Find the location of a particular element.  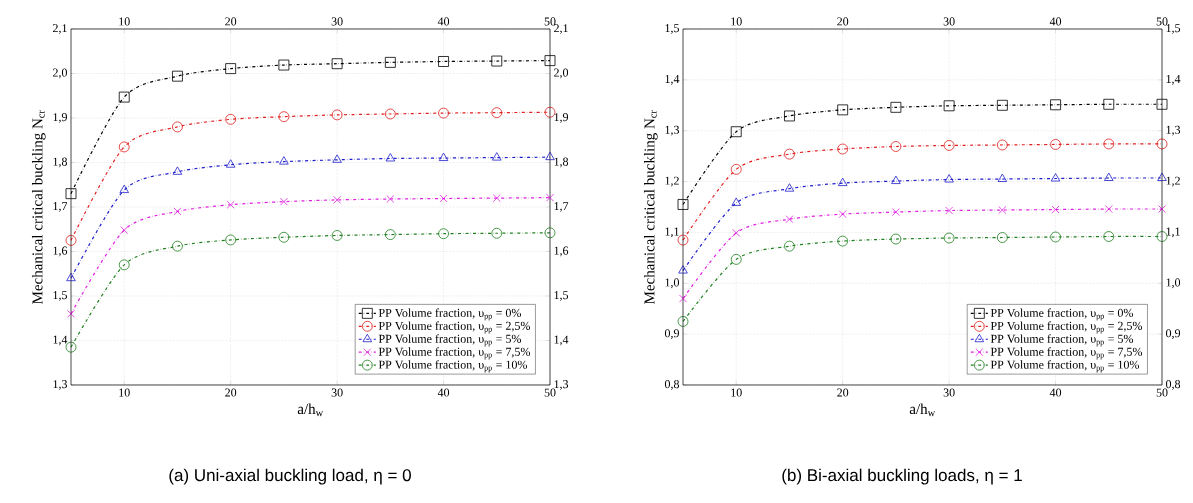

y2-tick-label: 1,7 is located at coordinates (561, 207).